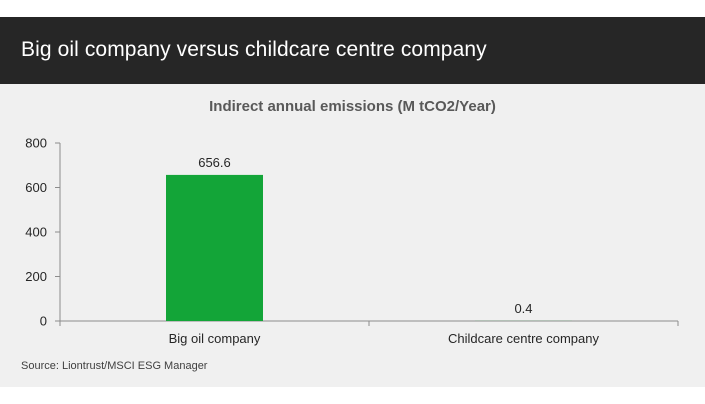 The height and width of the screenshot is (404, 705). I want to click on y-tick-label: 600, so click(36, 187).